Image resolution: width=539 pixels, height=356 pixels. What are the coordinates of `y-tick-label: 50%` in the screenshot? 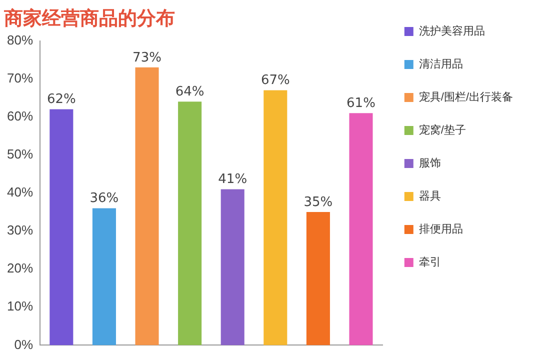 It's located at (20, 154).